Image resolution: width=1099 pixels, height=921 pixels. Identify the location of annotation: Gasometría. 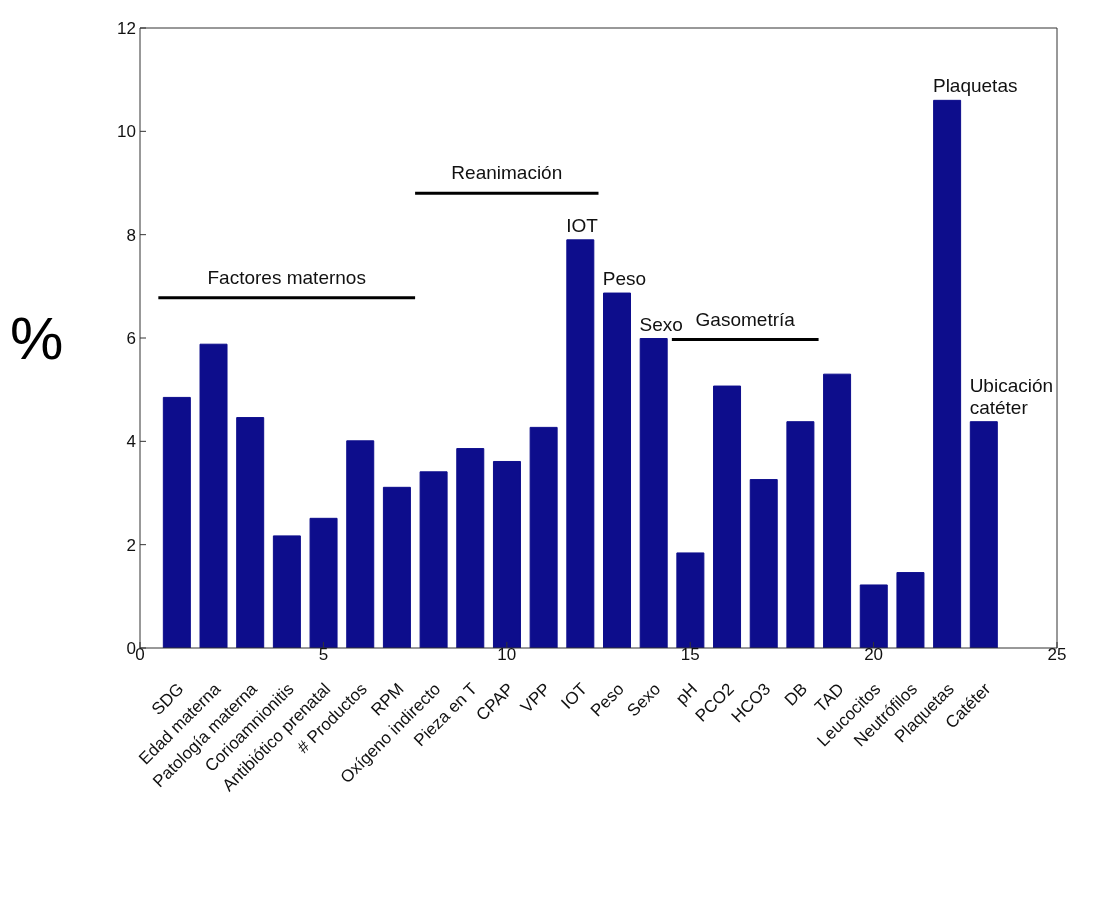
(745, 319).